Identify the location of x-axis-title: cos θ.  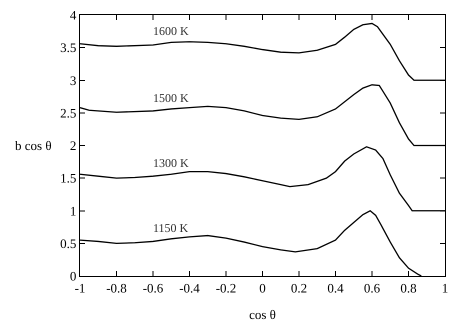
(262, 314).